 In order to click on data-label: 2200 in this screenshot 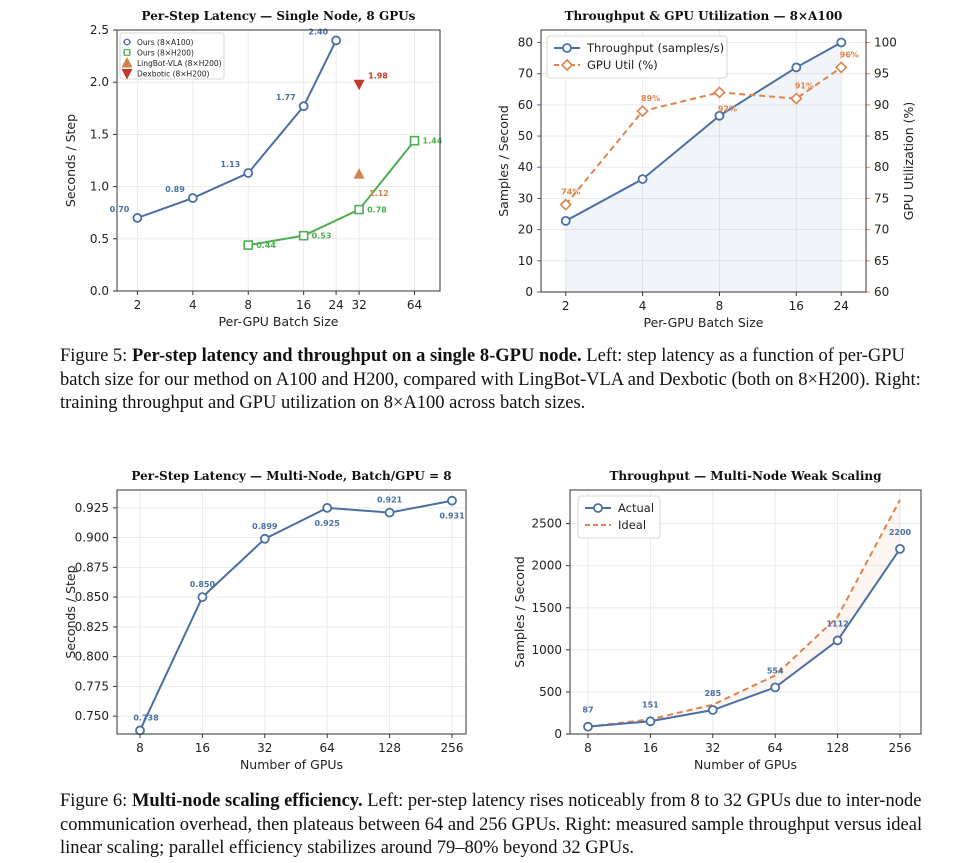, I will do `click(900, 532)`.